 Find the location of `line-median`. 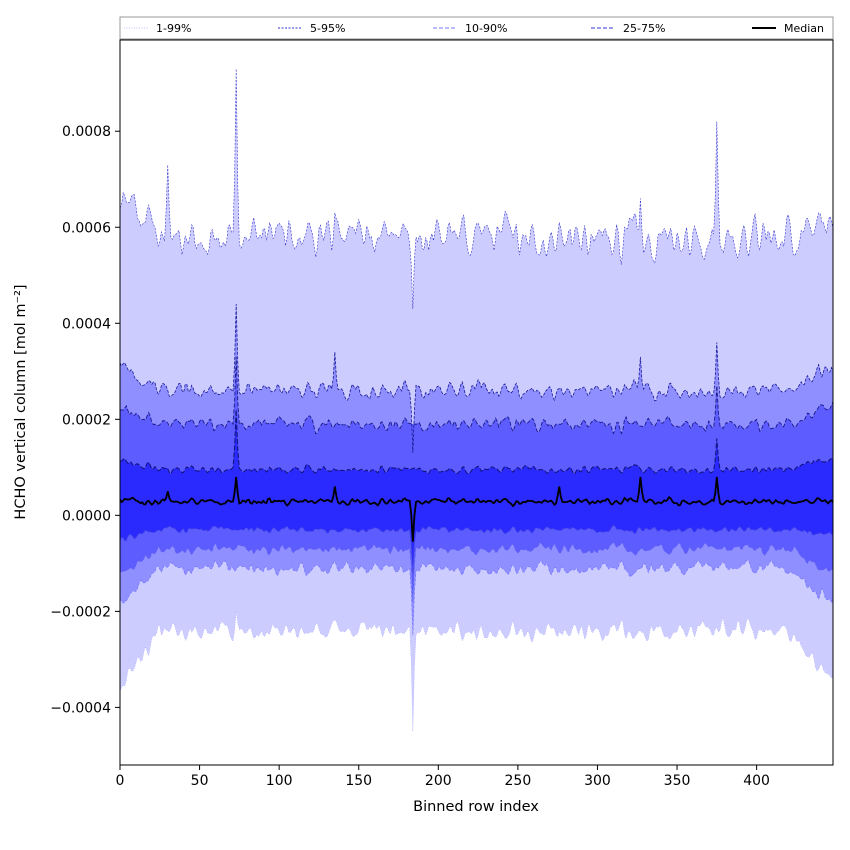

line-median is located at coordinates (476, 509).